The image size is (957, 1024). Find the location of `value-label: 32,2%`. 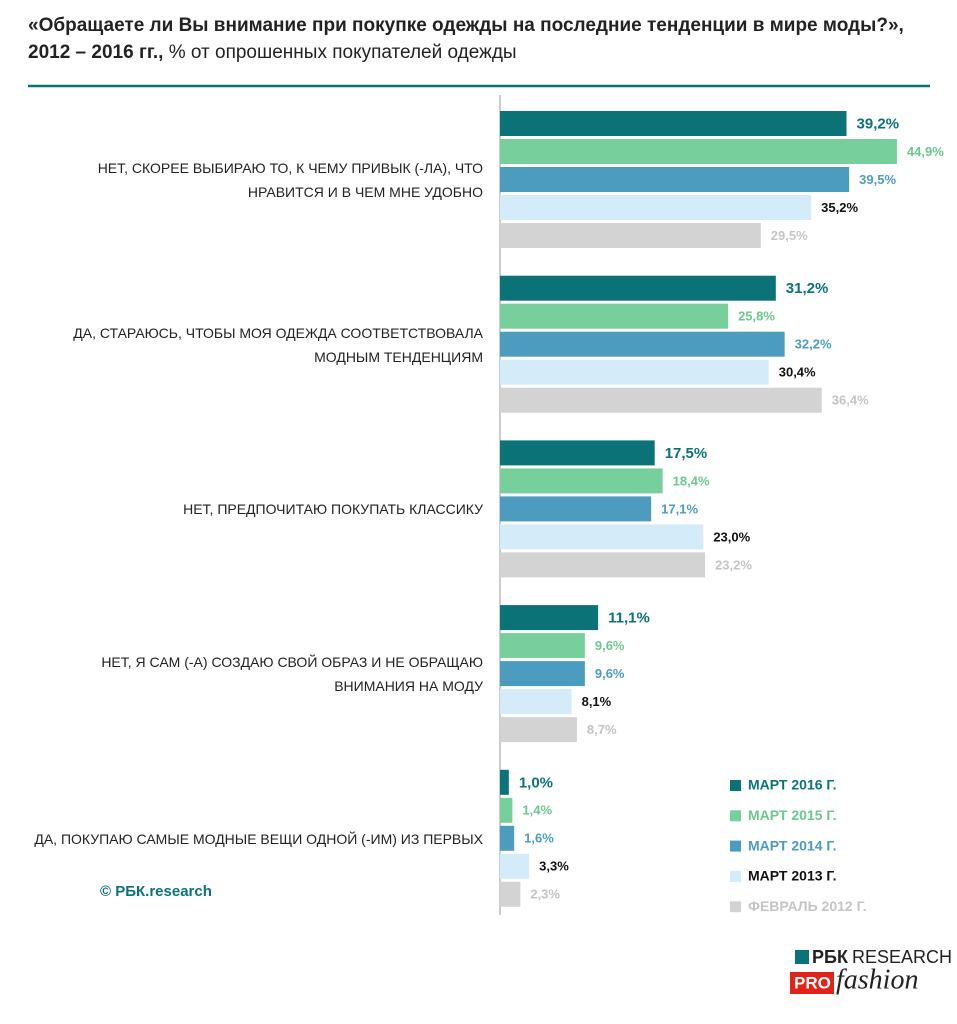

value-label: 32,2% is located at coordinates (813, 344).